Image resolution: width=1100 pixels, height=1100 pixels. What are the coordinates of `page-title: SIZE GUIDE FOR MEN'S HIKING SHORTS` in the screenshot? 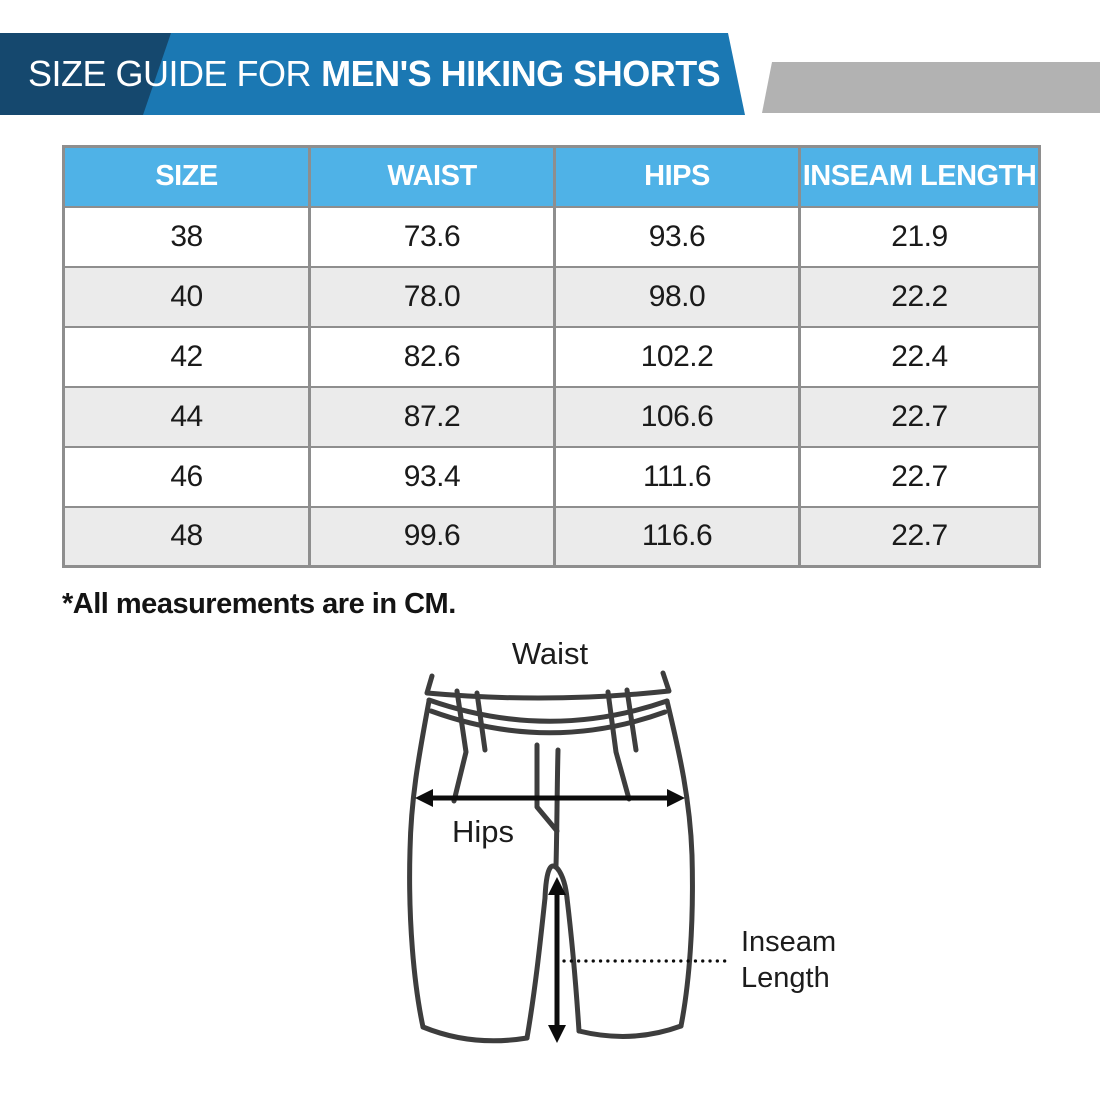 It's located at (374, 74).